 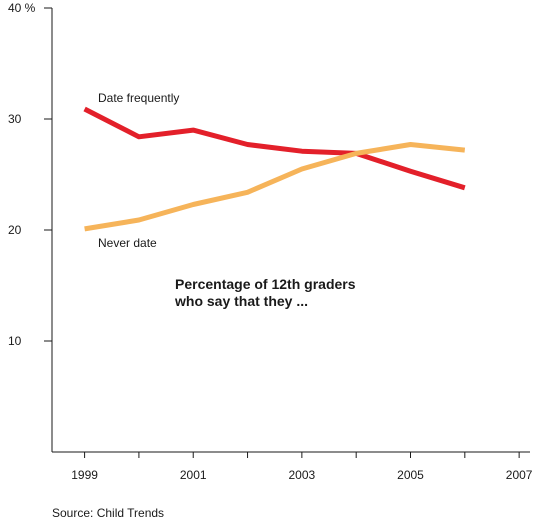 What do you see at coordinates (15, 119) in the screenshot?
I see `y-tick-label: 30` at bounding box center [15, 119].